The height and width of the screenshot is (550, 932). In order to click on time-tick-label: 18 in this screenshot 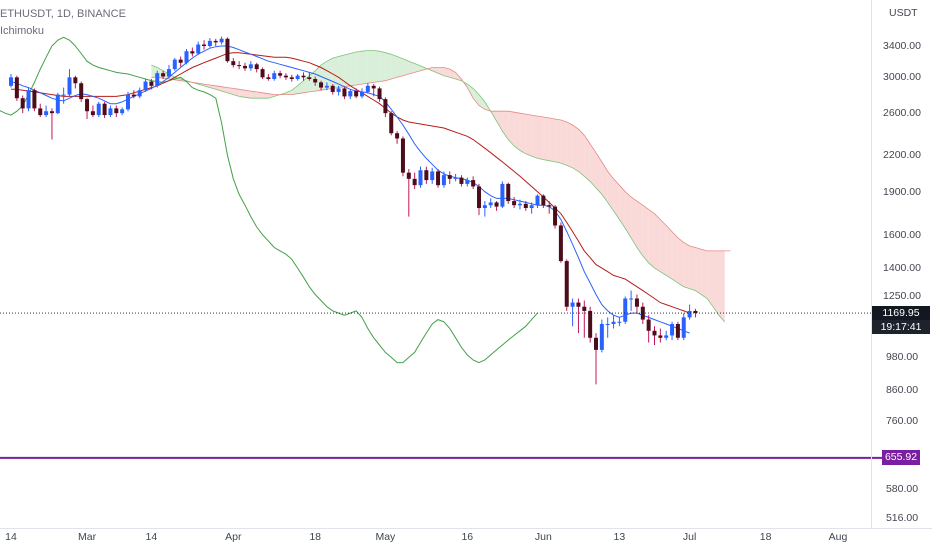, I will do `click(315, 537)`.